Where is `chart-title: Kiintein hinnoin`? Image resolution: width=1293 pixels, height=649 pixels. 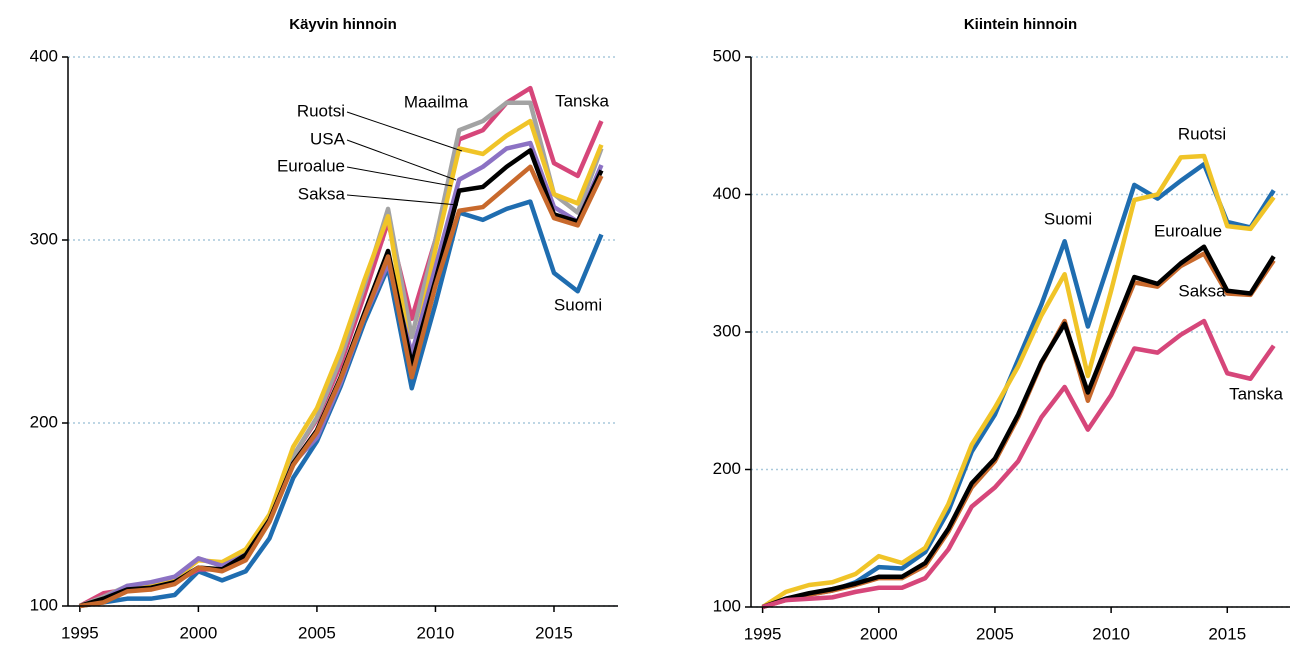 chart-title: Kiintein hinnoin is located at coordinates (1020, 24).